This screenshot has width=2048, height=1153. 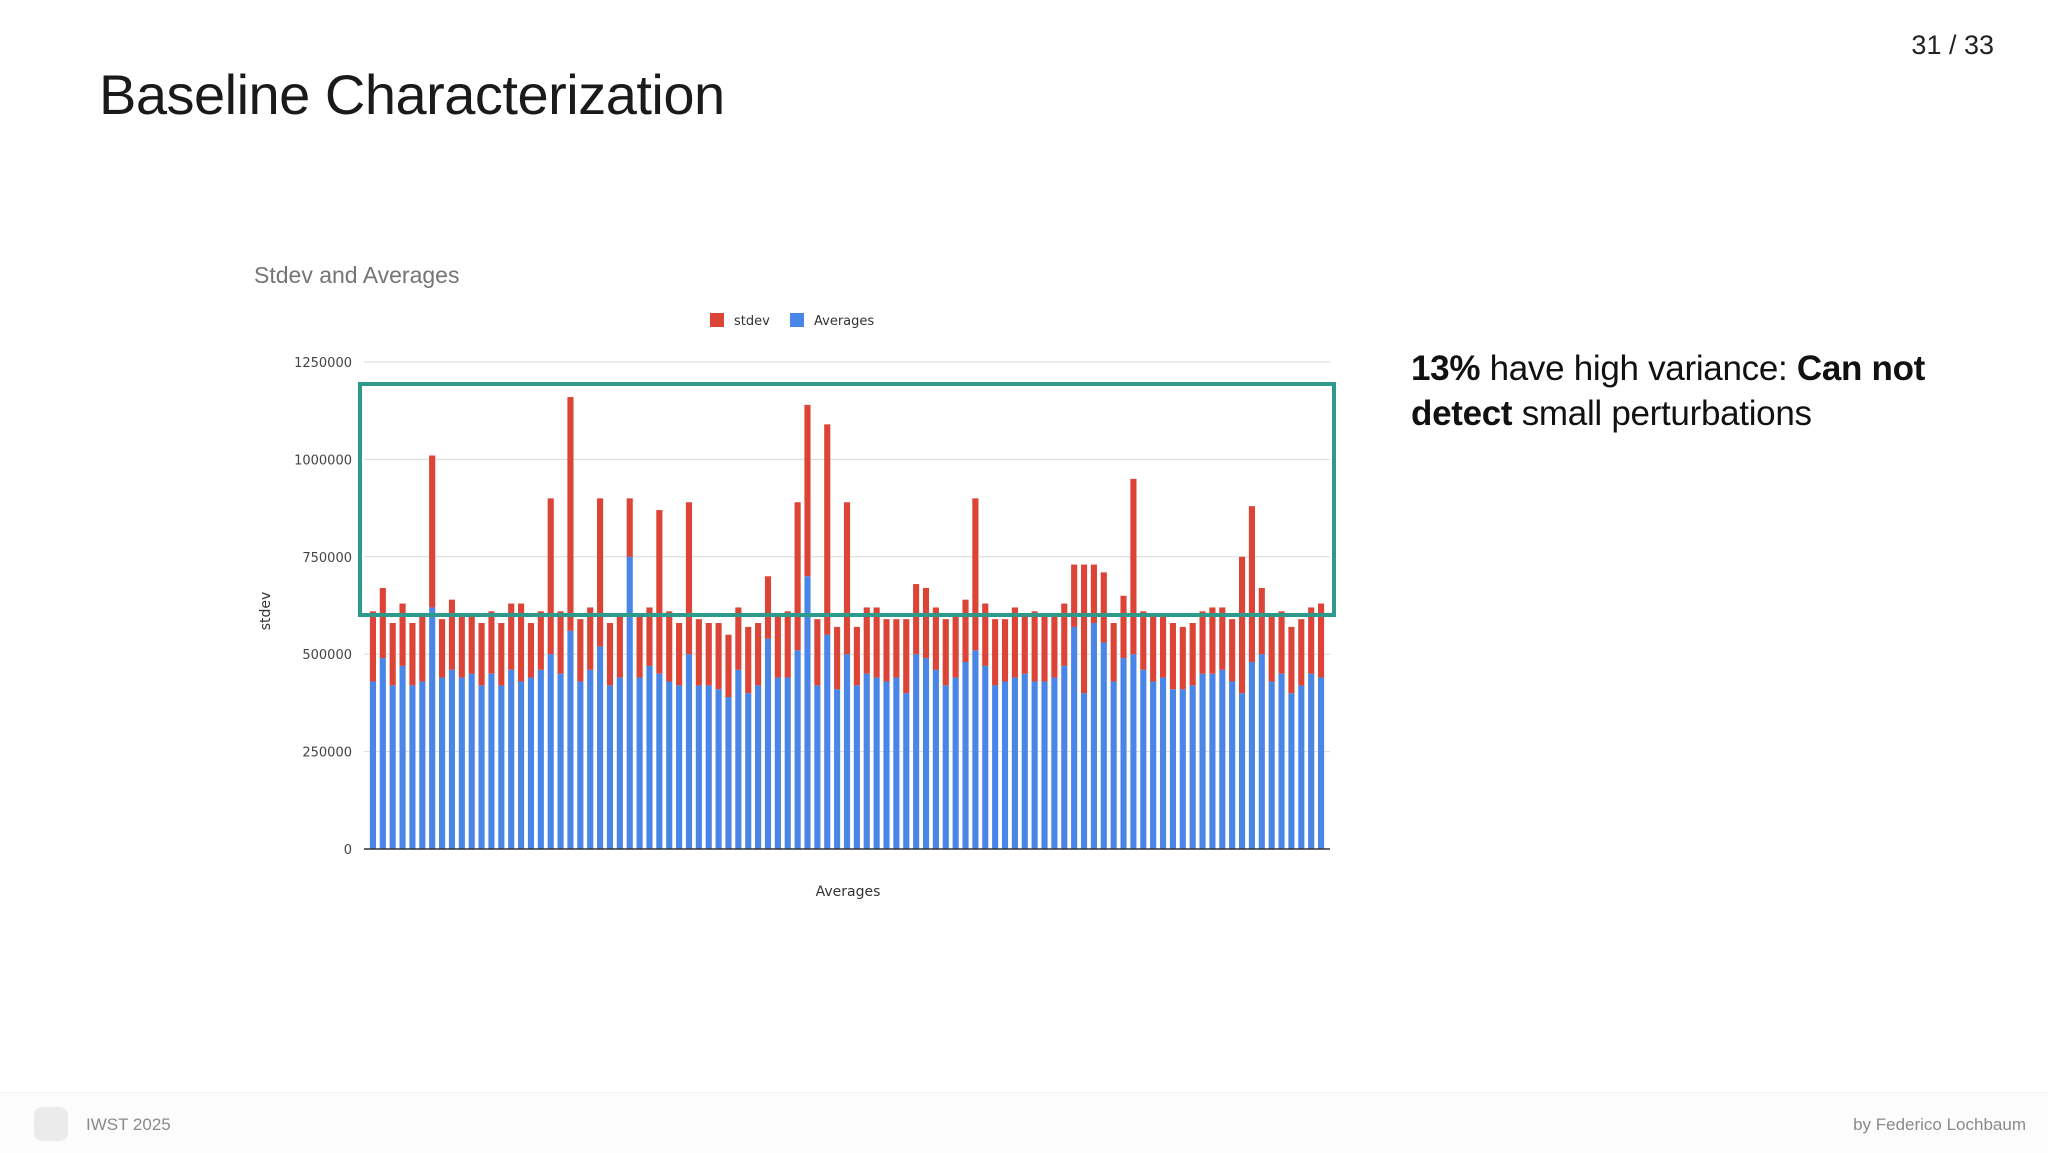 I want to click on footer-event: IWST 2025, so click(x=128, y=1124).